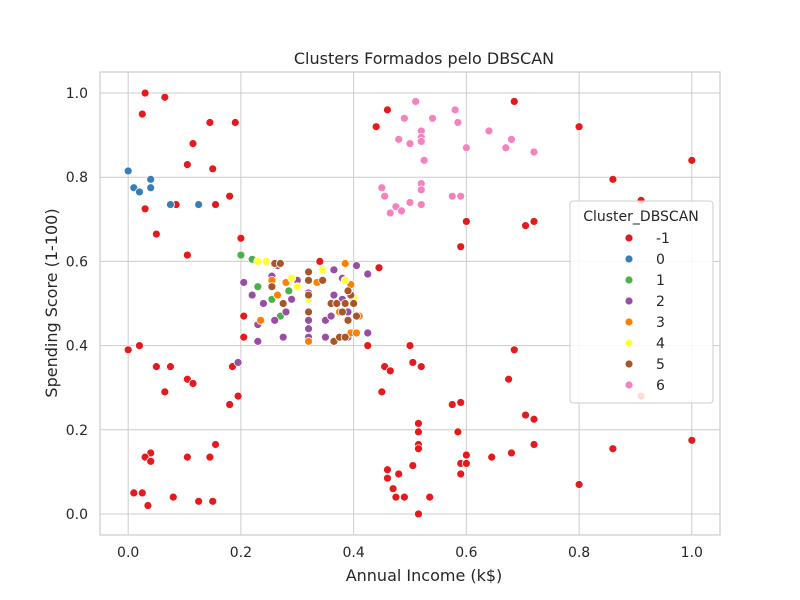 The height and width of the screenshot is (600, 800). Describe the element at coordinates (77, 262) in the screenshot. I see `y-tick-label: 0.6` at that location.